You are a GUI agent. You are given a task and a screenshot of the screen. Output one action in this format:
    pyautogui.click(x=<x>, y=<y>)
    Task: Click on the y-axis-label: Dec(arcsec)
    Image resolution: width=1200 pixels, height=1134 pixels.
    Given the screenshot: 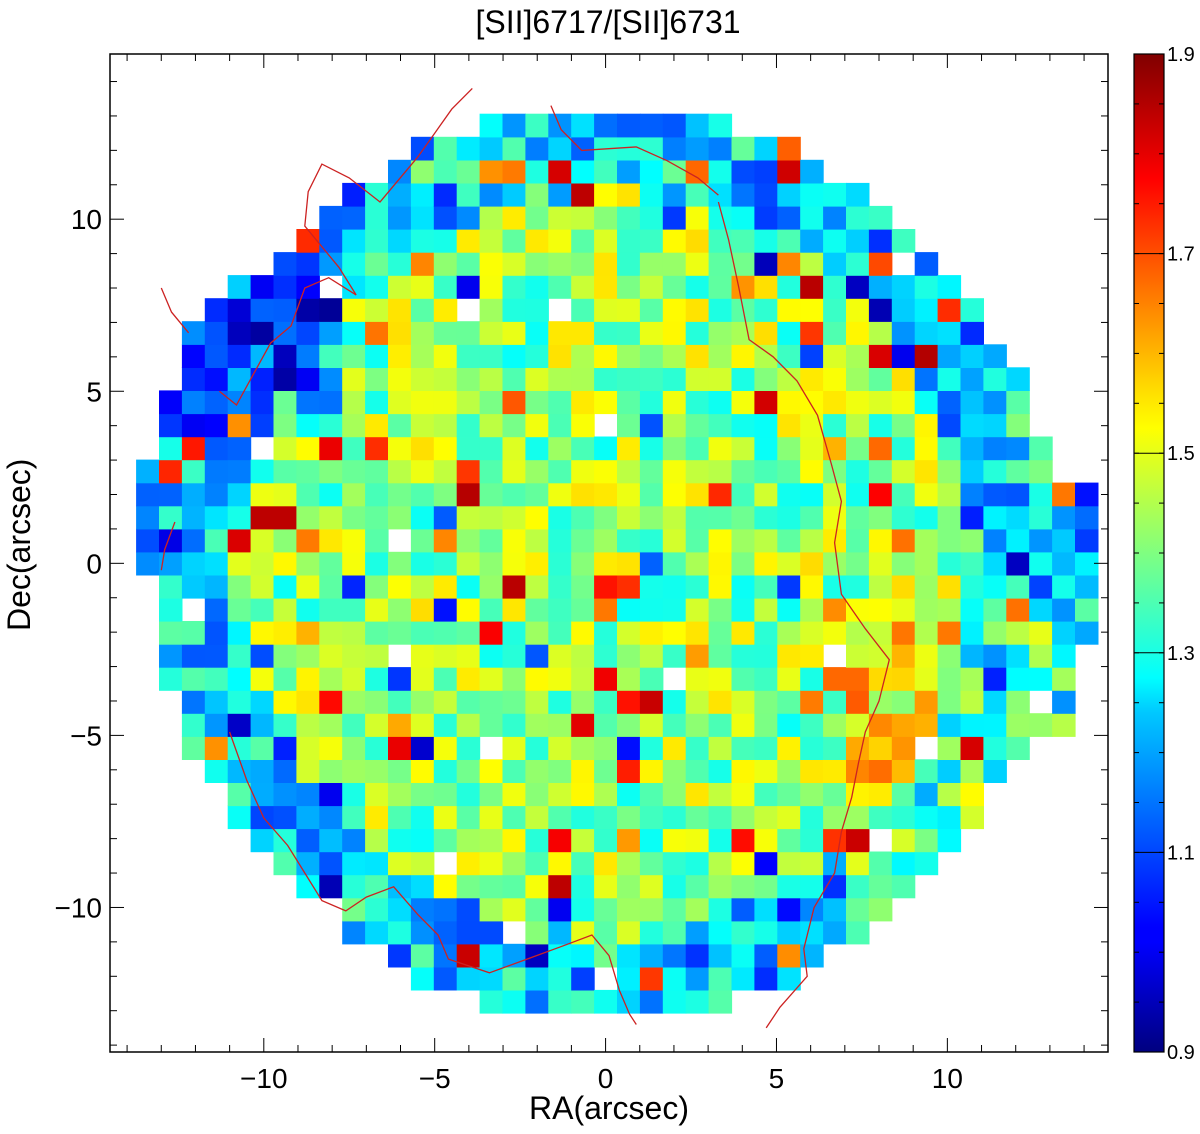 What is the action you would take?
    pyautogui.click(x=19, y=544)
    